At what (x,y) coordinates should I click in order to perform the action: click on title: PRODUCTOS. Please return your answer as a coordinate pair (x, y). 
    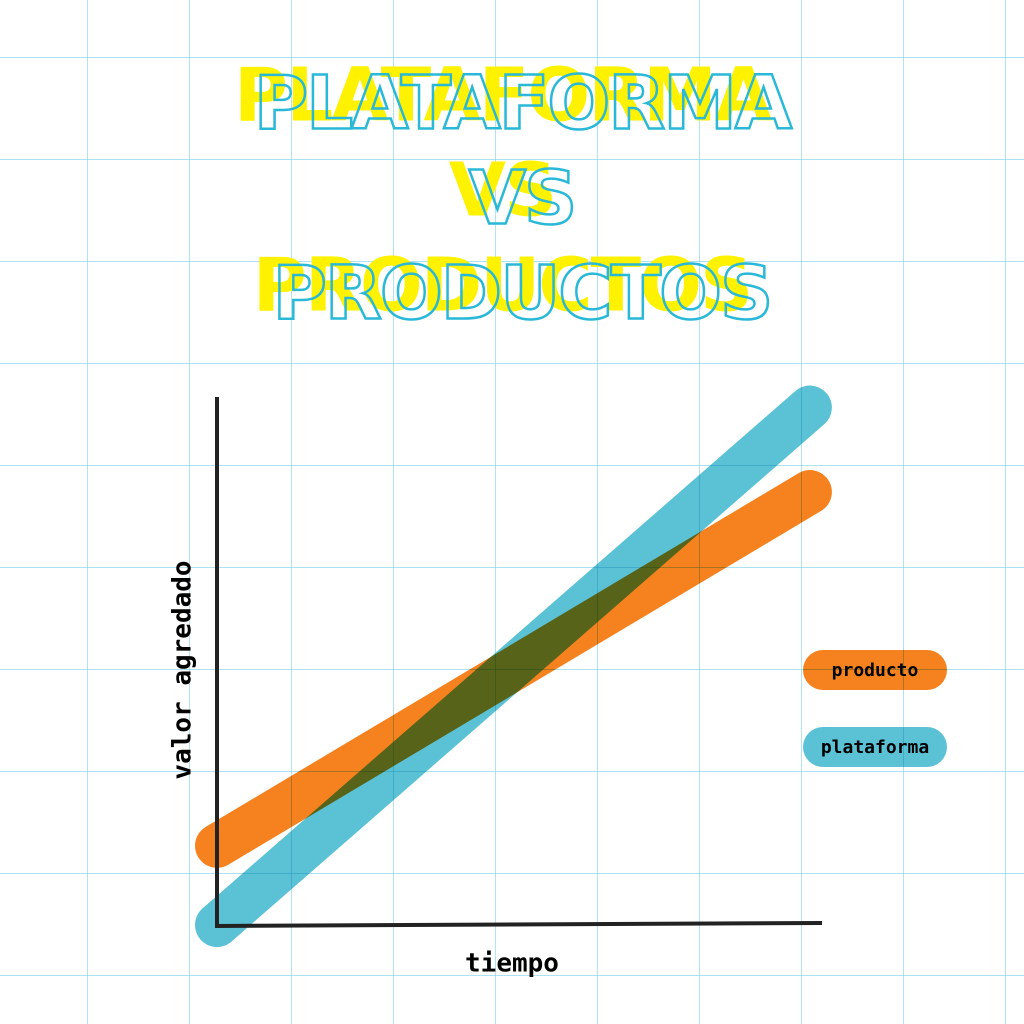
    Looking at the image, I should click on (522, 294).